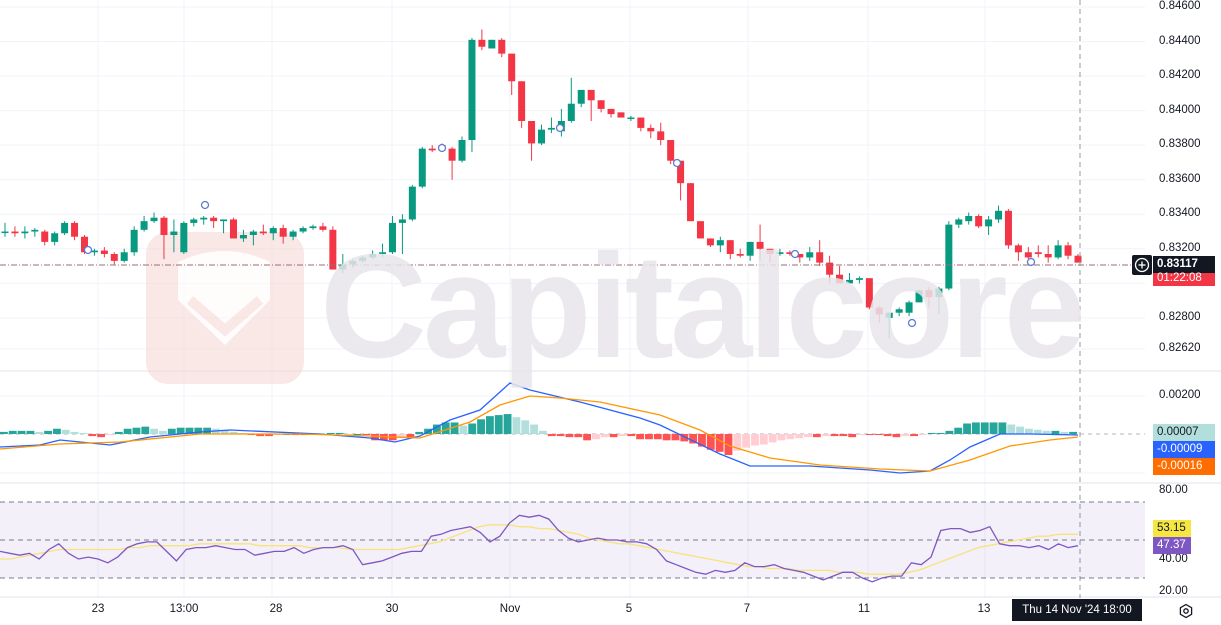  Describe the element at coordinates (1180, 316) in the screenshot. I see `price-tick-label: 0.82800` at that location.